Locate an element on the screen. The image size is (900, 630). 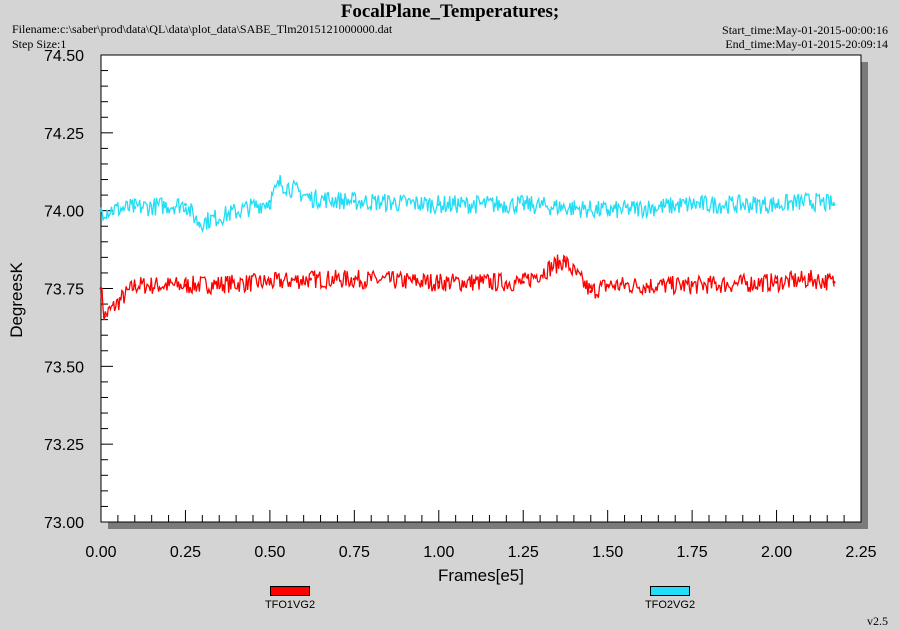
series-tfo1vg2 is located at coordinates (467, 287).